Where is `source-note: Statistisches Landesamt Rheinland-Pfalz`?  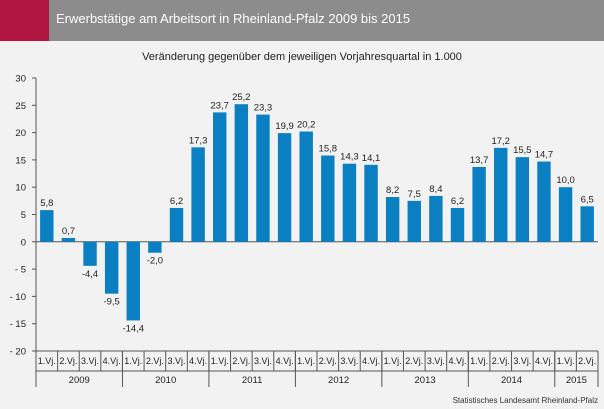 source-note: Statistisches Landesamt Rheinland-Pfalz is located at coordinates (525, 400).